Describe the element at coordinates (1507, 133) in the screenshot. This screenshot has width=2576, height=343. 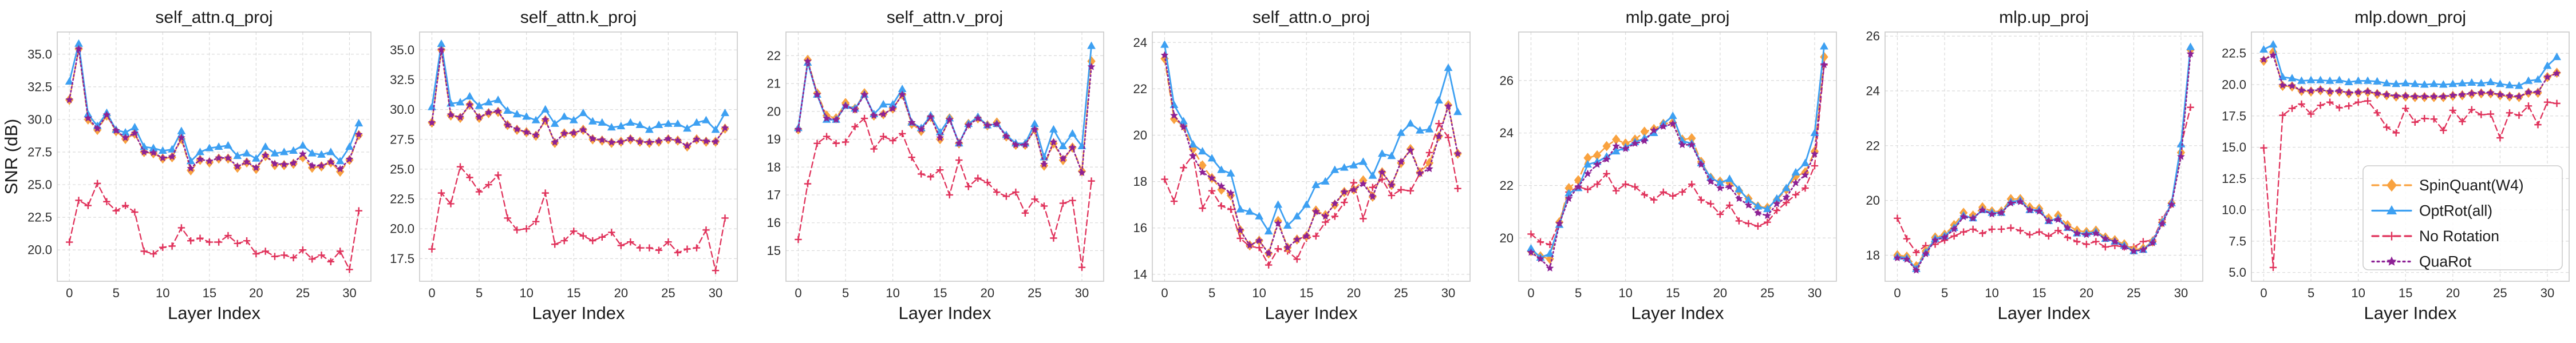
I see `y-tick-label: 24` at that location.